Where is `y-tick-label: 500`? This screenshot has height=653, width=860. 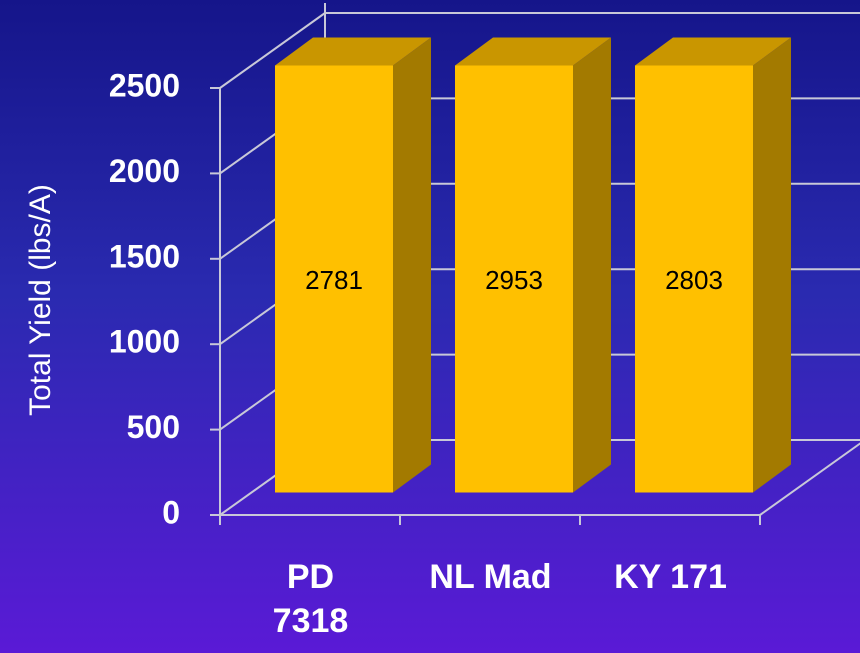
y-tick-label: 500 is located at coordinates (153, 427).